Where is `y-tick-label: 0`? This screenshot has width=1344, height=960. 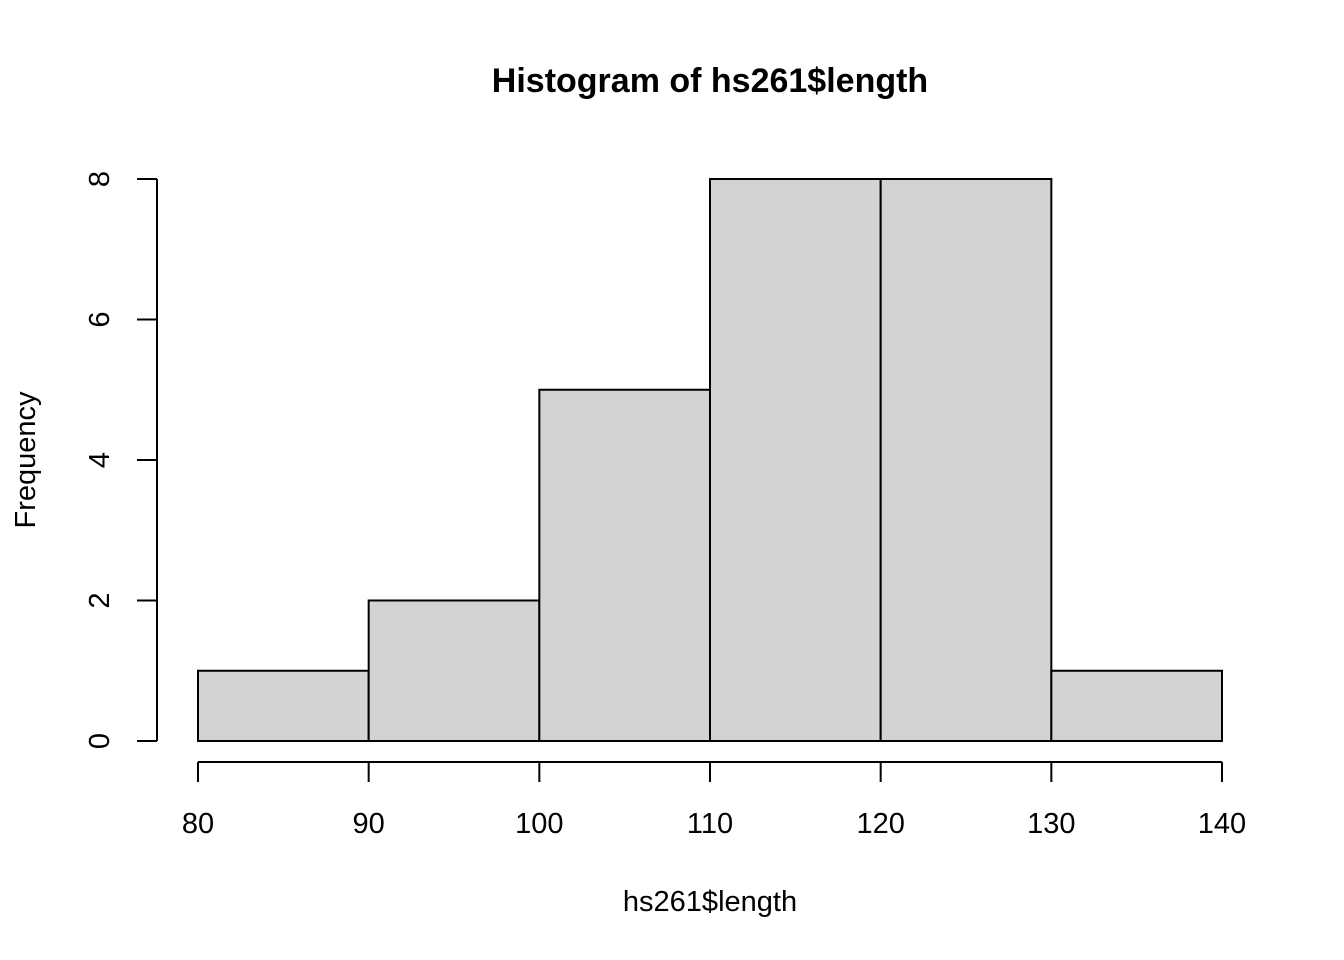 y-tick-label: 0 is located at coordinates (100, 741).